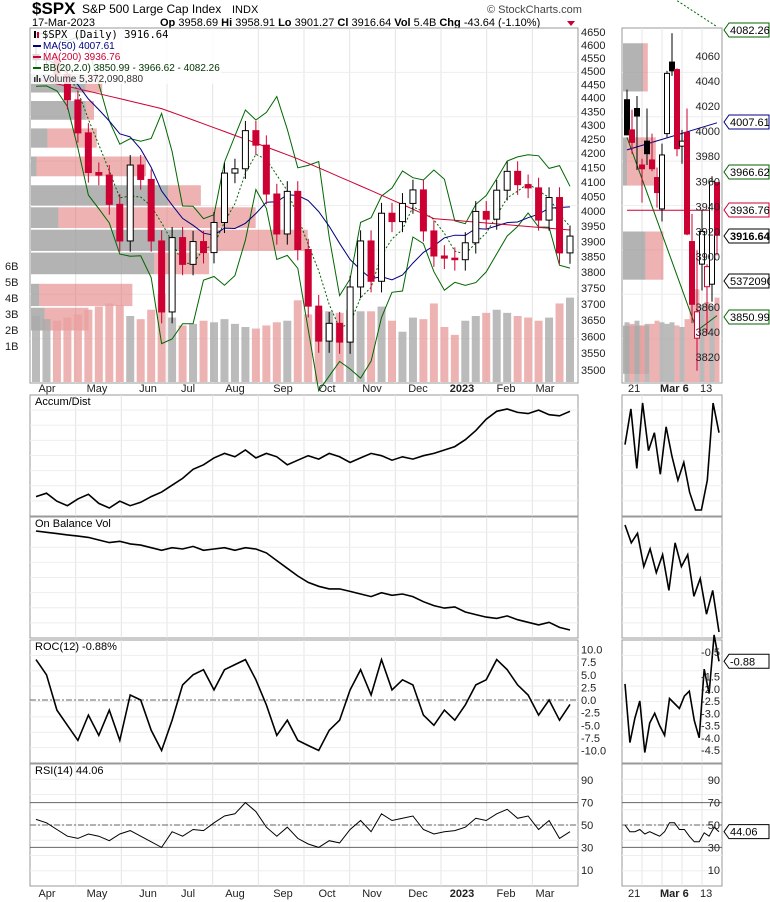 The width and height of the screenshot is (770, 902). What do you see at coordinates (714, 848) in the screenshot?
I see `zoom-rsi-tick: 30` at bounding box center [714, 848].